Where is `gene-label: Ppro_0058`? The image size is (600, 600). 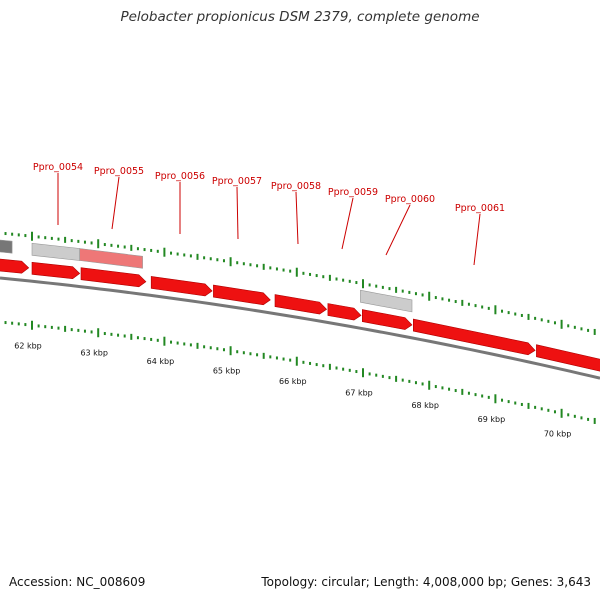 gene-label: Ppro_0058 is located at coordinates (296, 186).